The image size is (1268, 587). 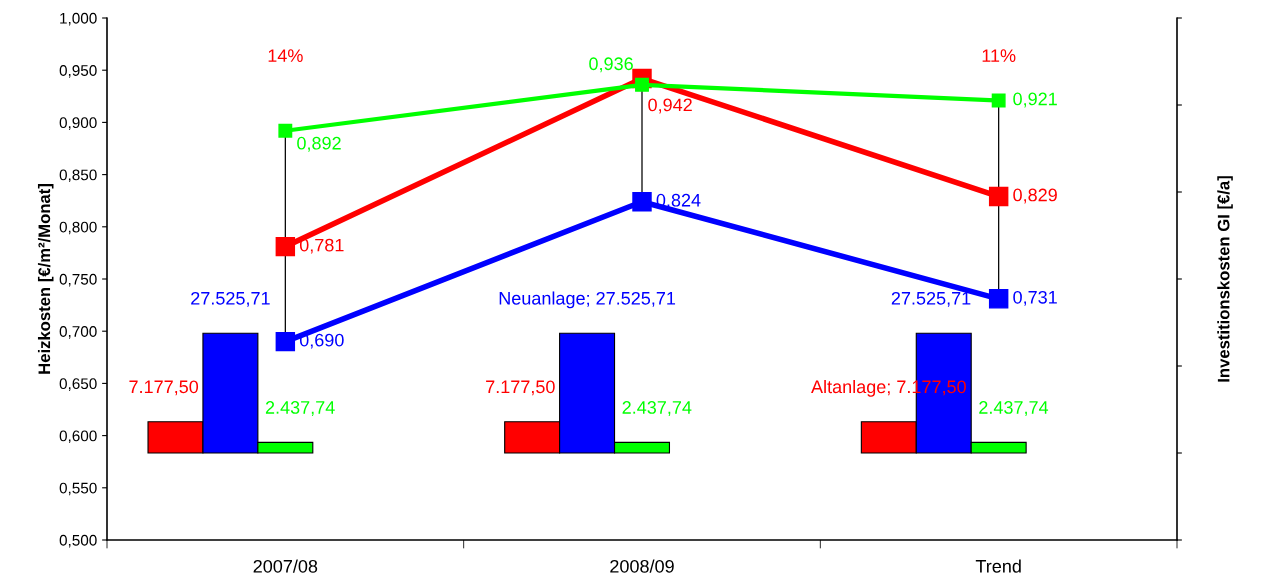 I want to click on y-tick-label: 0,750, so click(x=78, y=280).